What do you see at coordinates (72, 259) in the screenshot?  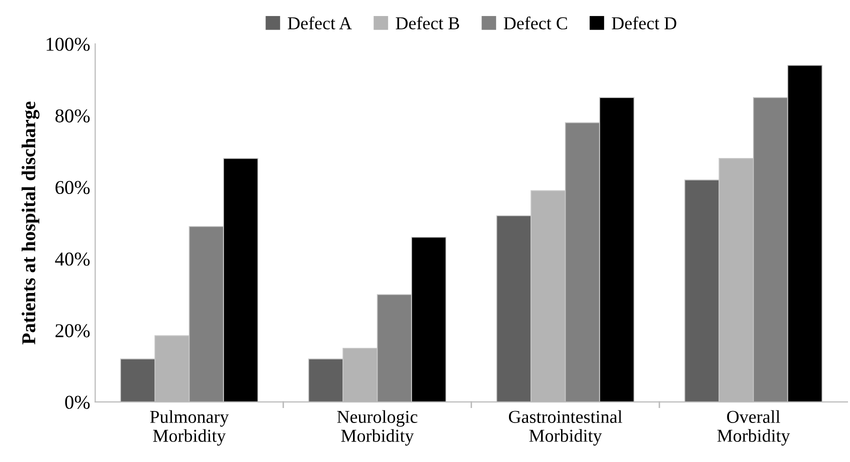 I see `y-tick-label: 40%` at bounding box center [72, 259].